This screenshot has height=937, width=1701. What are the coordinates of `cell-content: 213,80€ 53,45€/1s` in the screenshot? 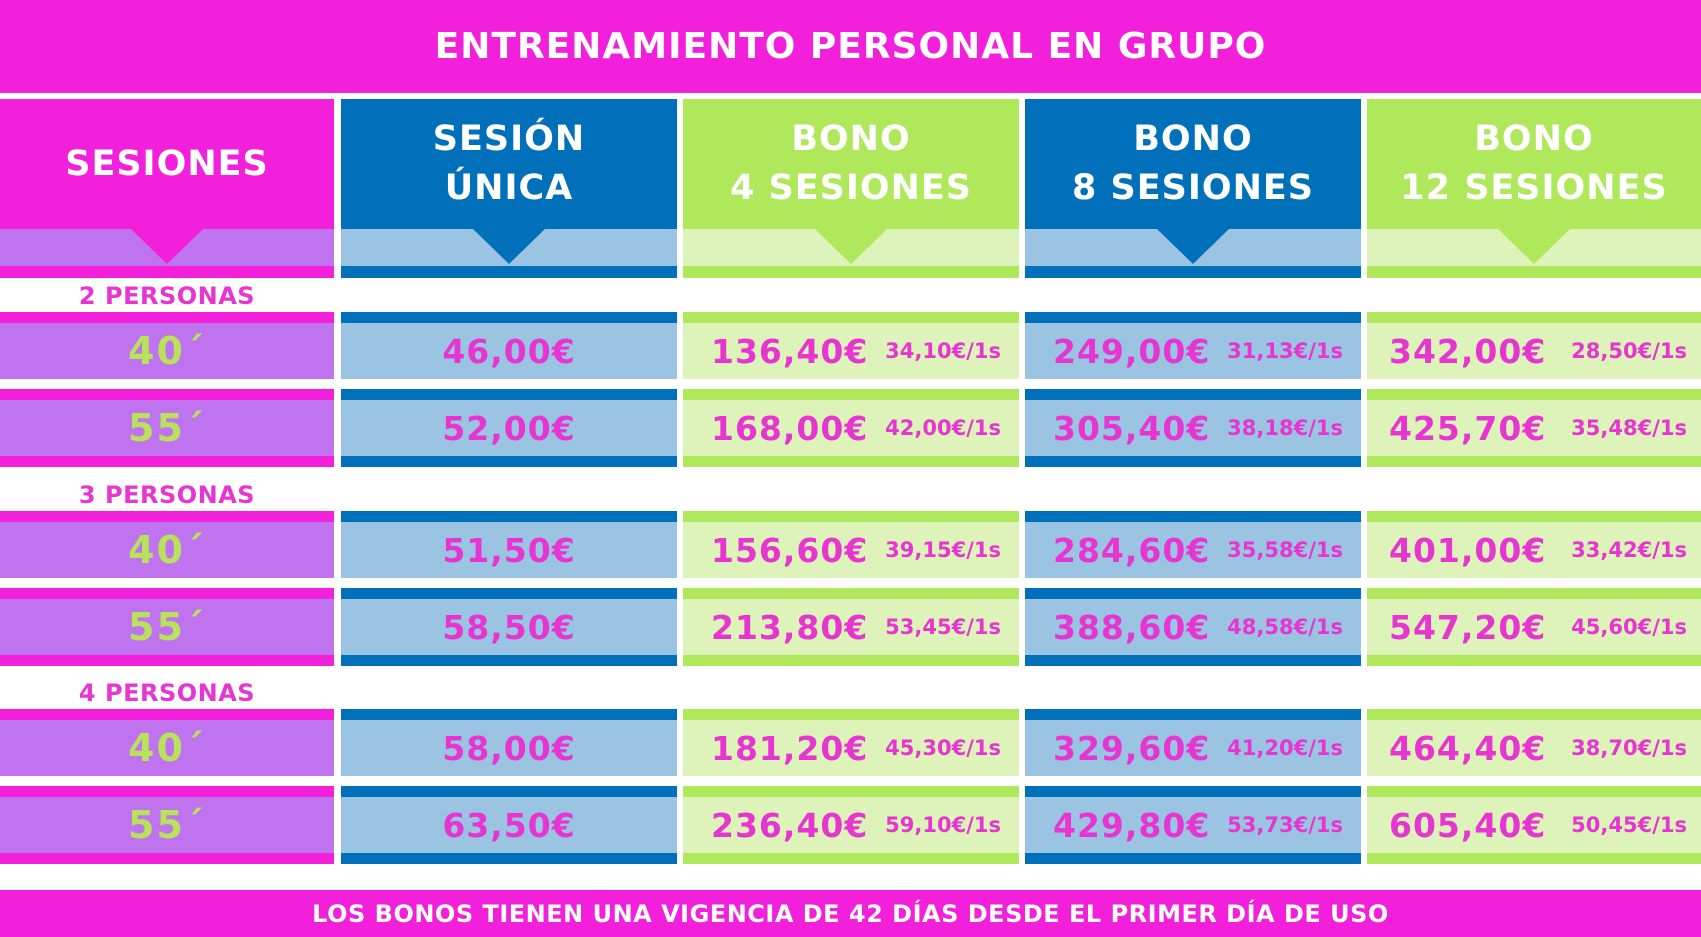 It's located at (851, 627).